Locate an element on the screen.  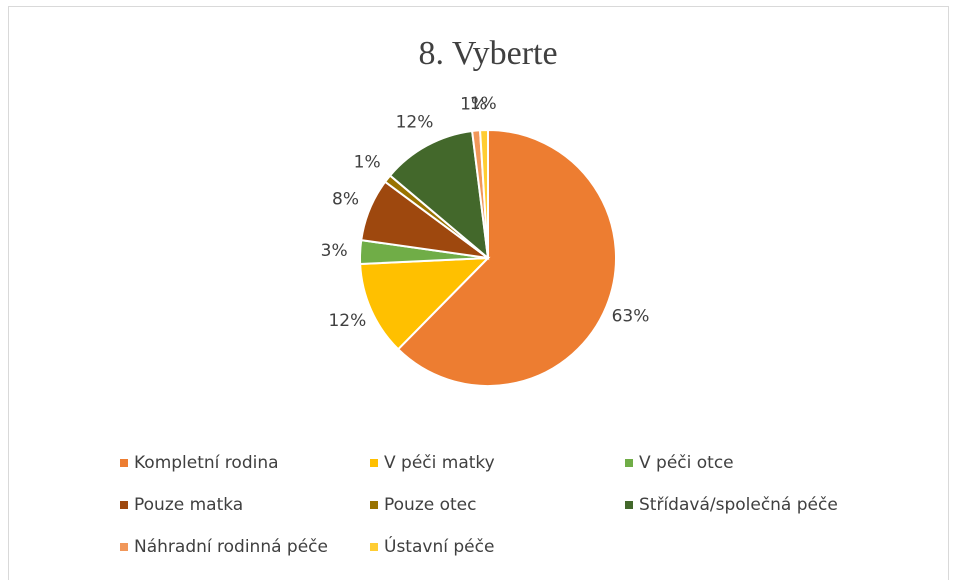
legend-label: Náhradní rodinná péče is located at coordinates (231, 547).